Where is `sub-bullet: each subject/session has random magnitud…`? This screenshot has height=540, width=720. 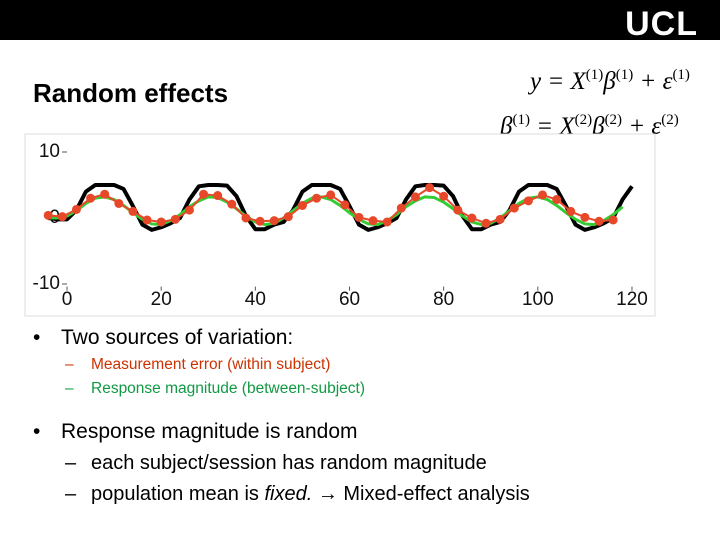 sub-bullet: each subject/session has random magnitud… is located at coordinates (387, 463).